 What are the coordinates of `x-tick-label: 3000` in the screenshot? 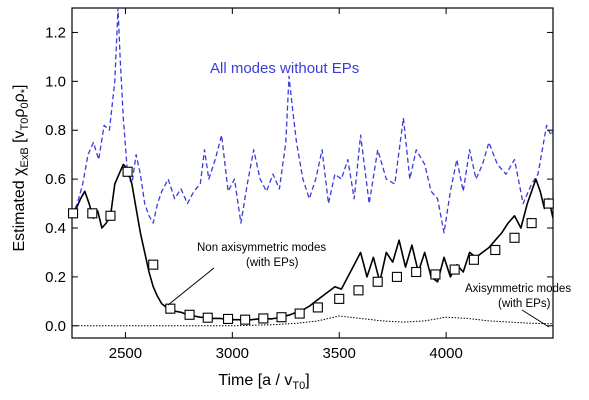 It's located at (232, 353).